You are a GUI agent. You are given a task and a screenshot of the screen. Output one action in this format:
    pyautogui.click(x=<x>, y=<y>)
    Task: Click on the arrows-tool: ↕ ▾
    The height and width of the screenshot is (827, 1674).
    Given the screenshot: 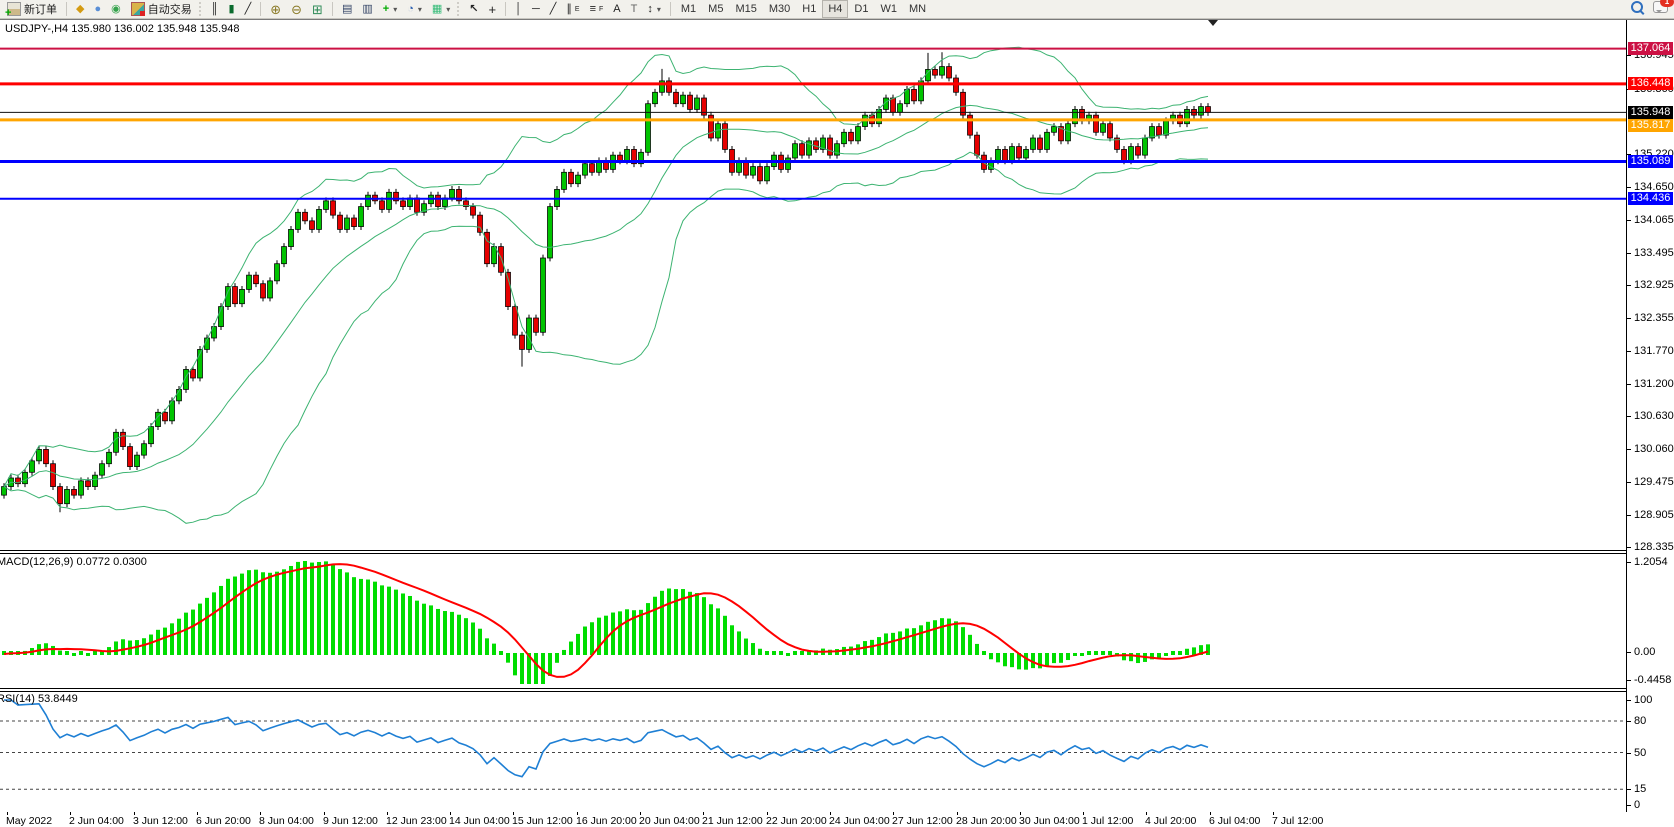 What is the action you would take?
    pyautogui.click(x=654, y=9)
    